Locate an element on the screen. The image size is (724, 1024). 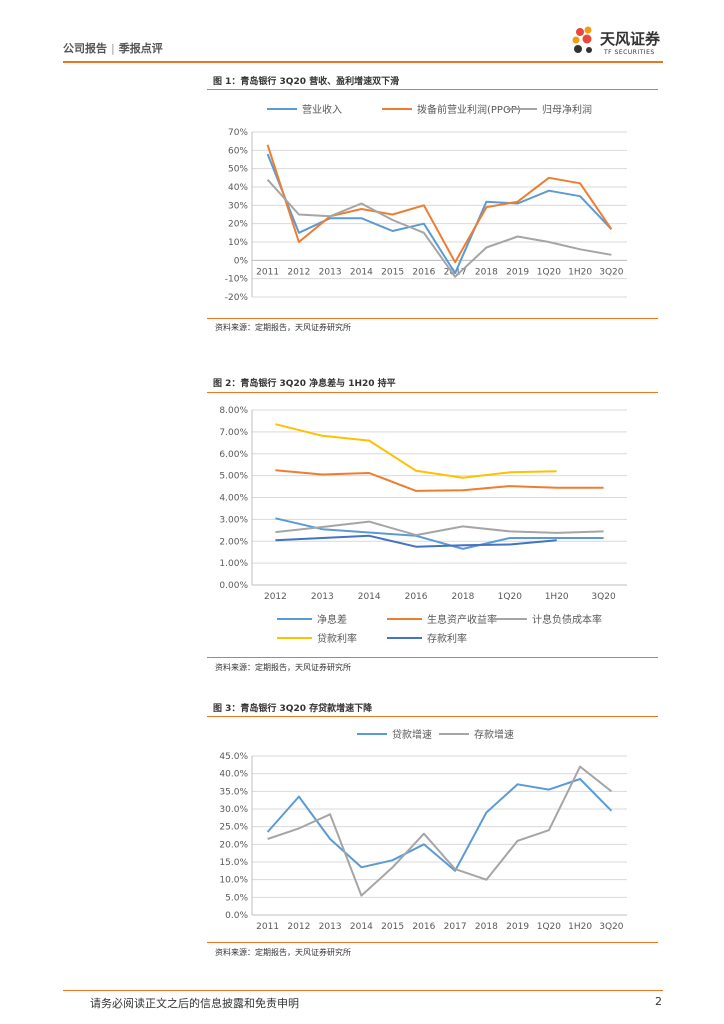
fig1-x-tick-label: 2011 is located at coordinates (267, 272).